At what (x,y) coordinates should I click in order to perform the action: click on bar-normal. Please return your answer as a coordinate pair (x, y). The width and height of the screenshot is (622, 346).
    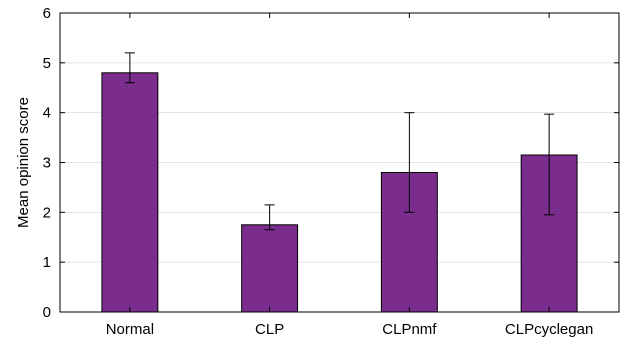
    Looking at the image, I should click on (130, 192).